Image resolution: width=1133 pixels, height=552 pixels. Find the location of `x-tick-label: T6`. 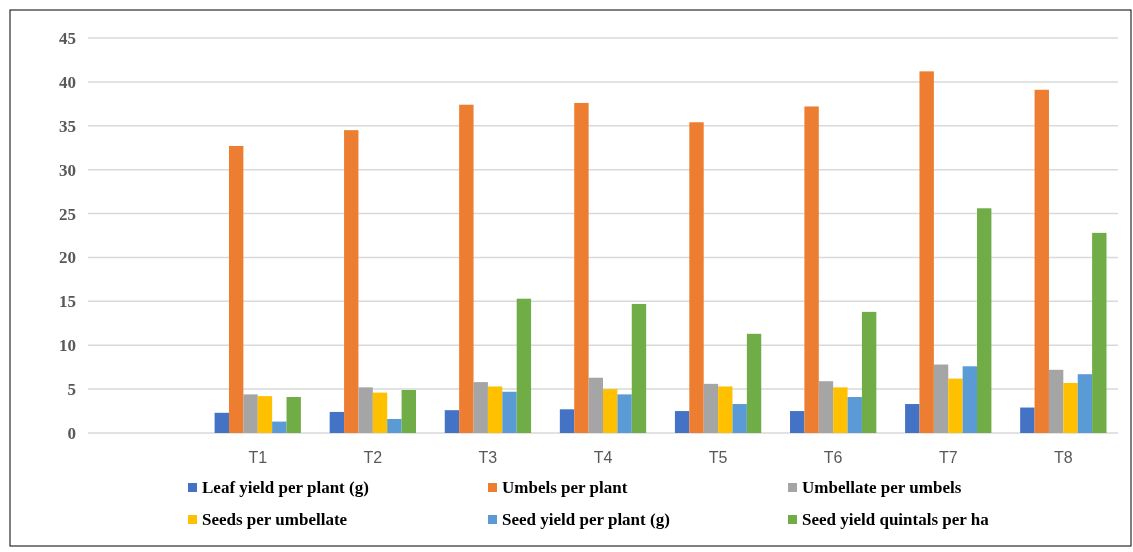

x-tick-label: T6 is located at coordinates (833, 457).